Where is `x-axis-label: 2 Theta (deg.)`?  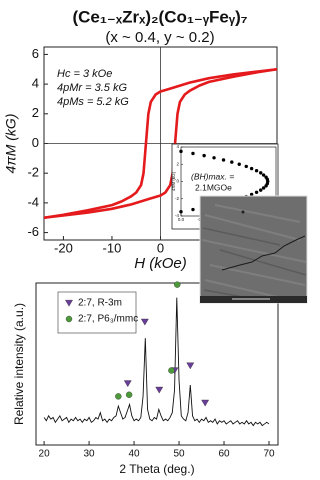 x-axis-label: 2 Theta (deg.) is located at coordinates (156, 469).